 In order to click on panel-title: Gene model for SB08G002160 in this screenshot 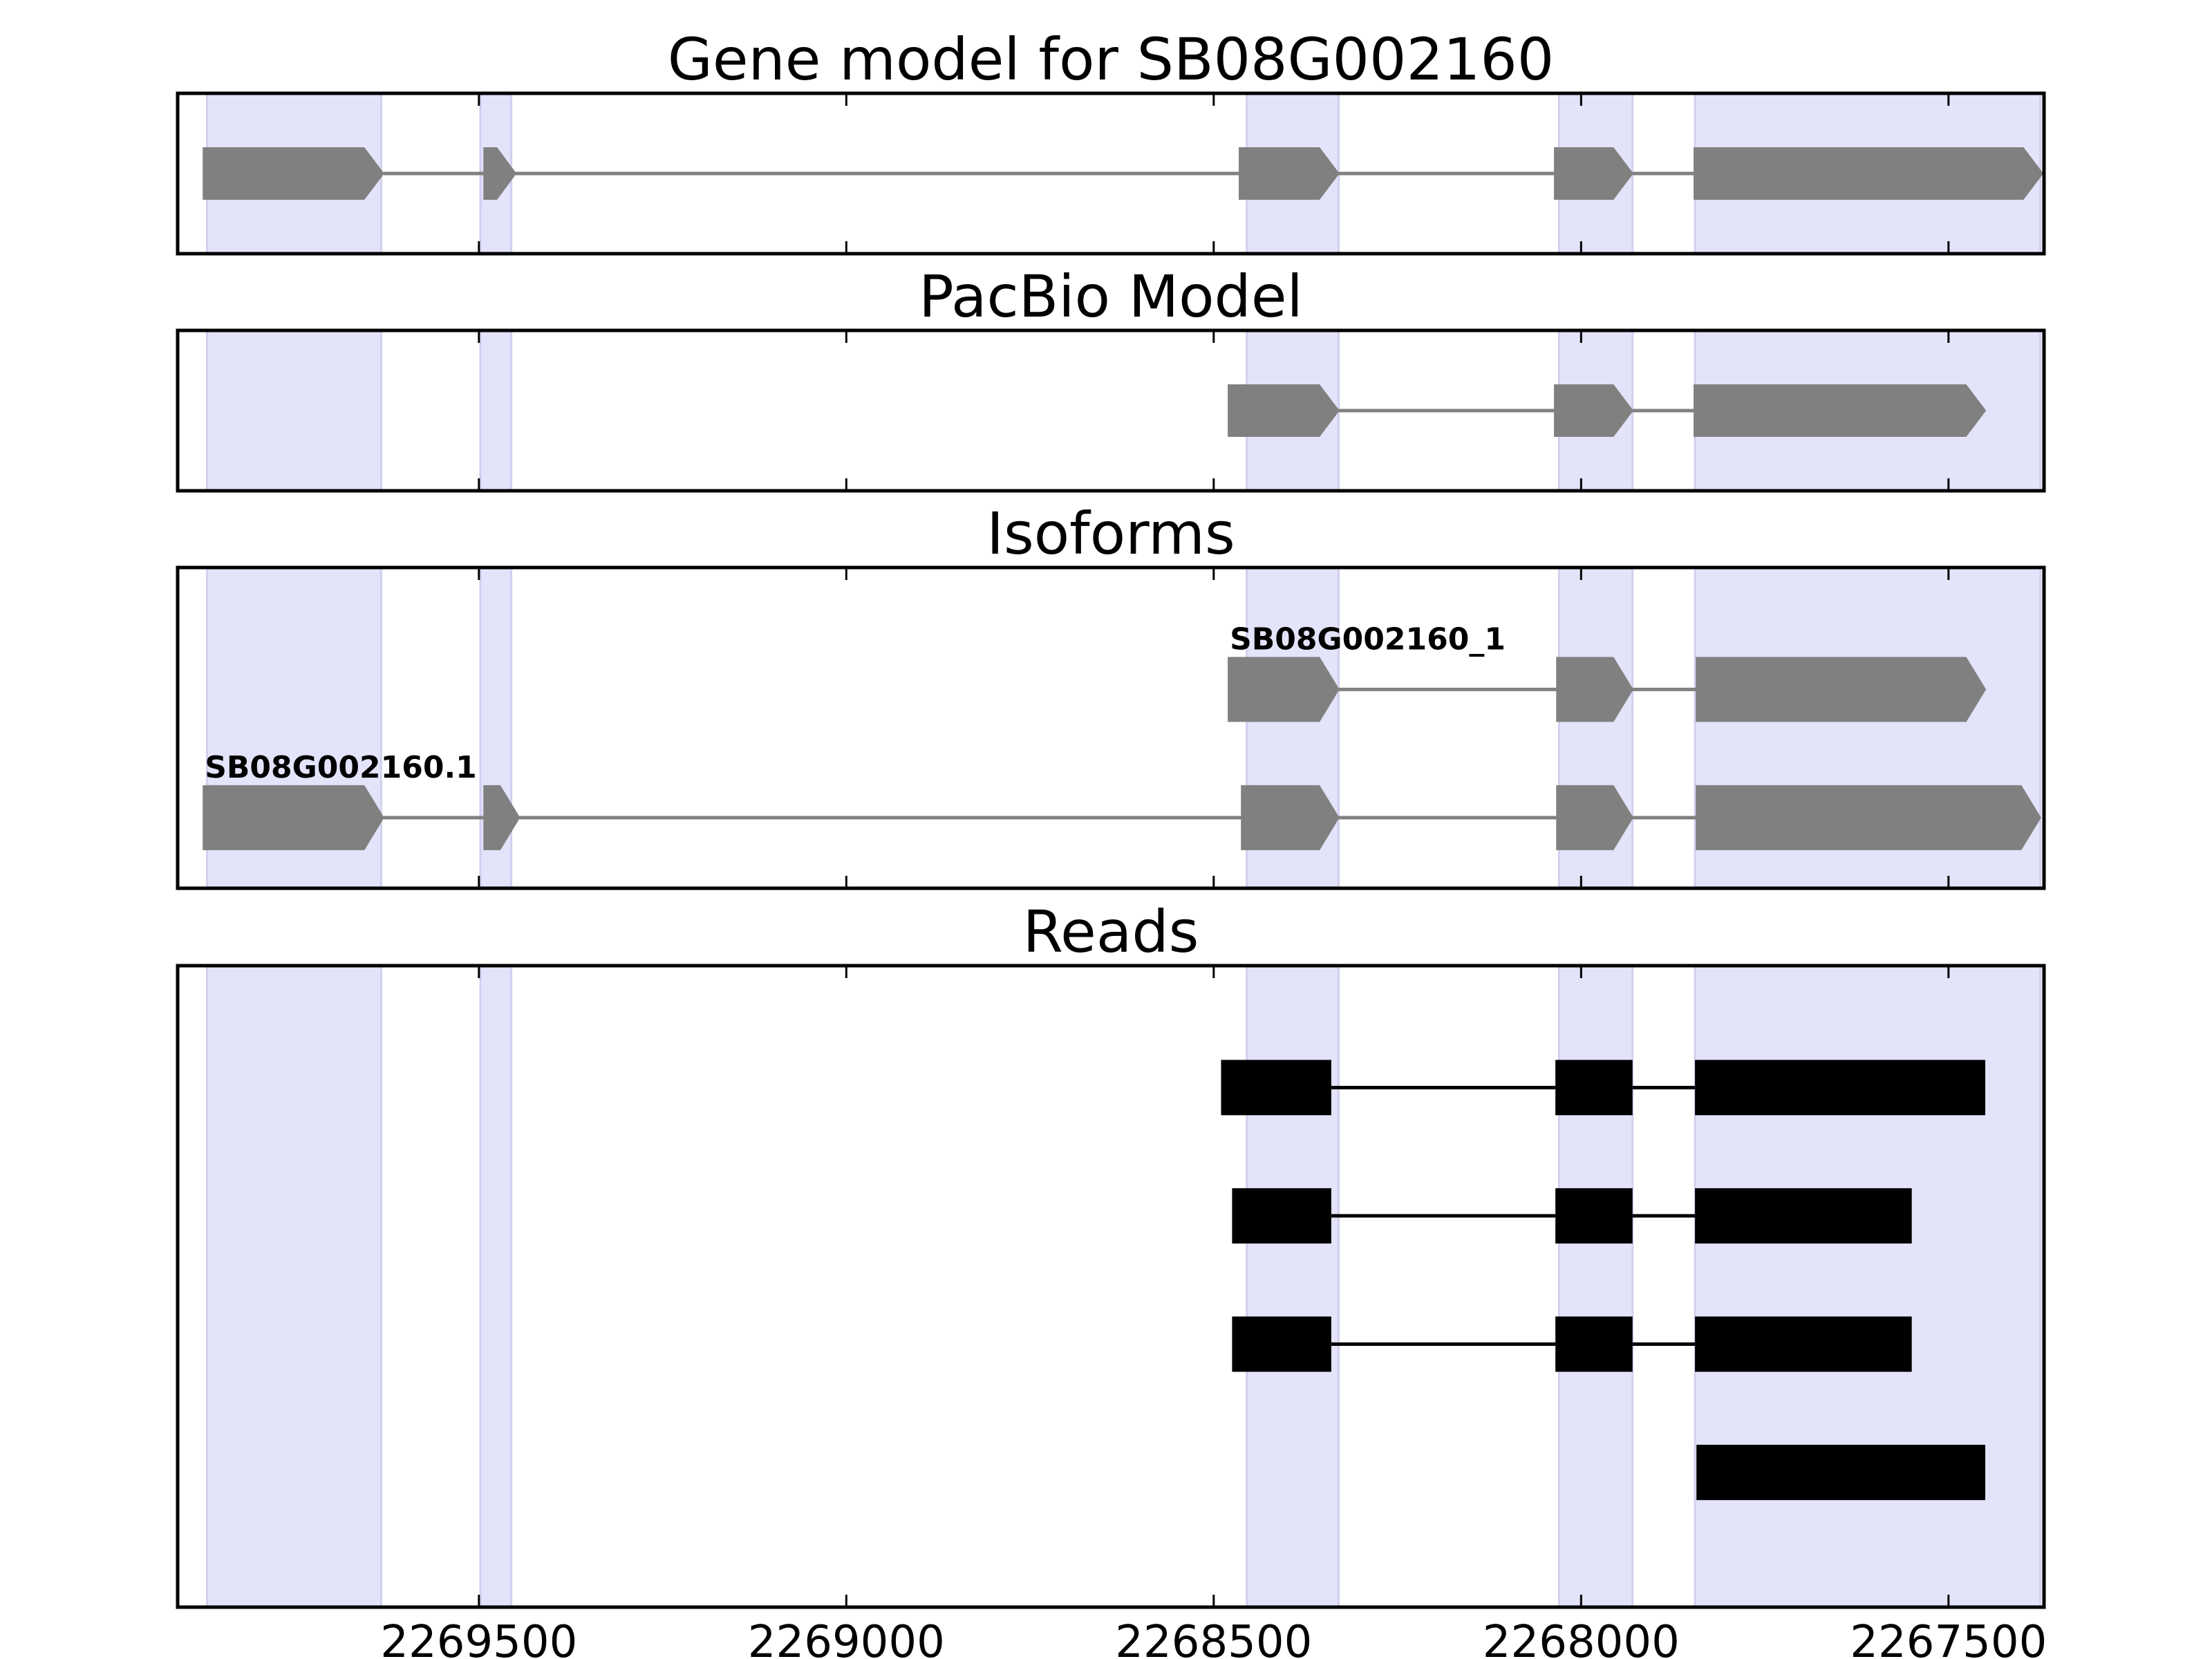, I will do `click(1111, 60)`.